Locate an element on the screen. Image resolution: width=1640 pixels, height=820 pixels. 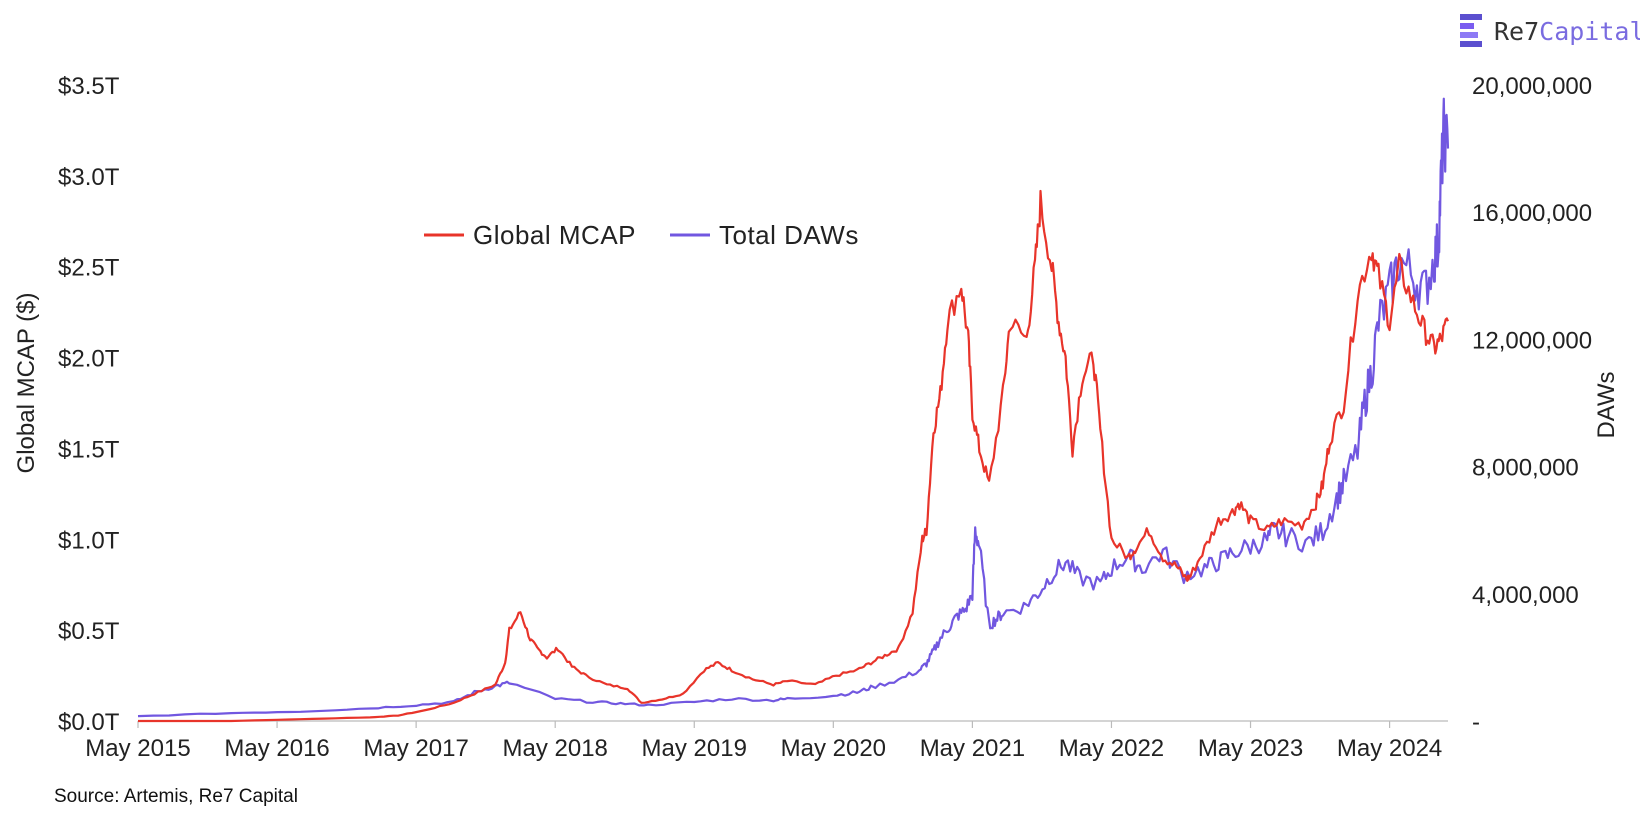
y-right-tick-label: 12,000,000 is located at coordinates (1532, 340).